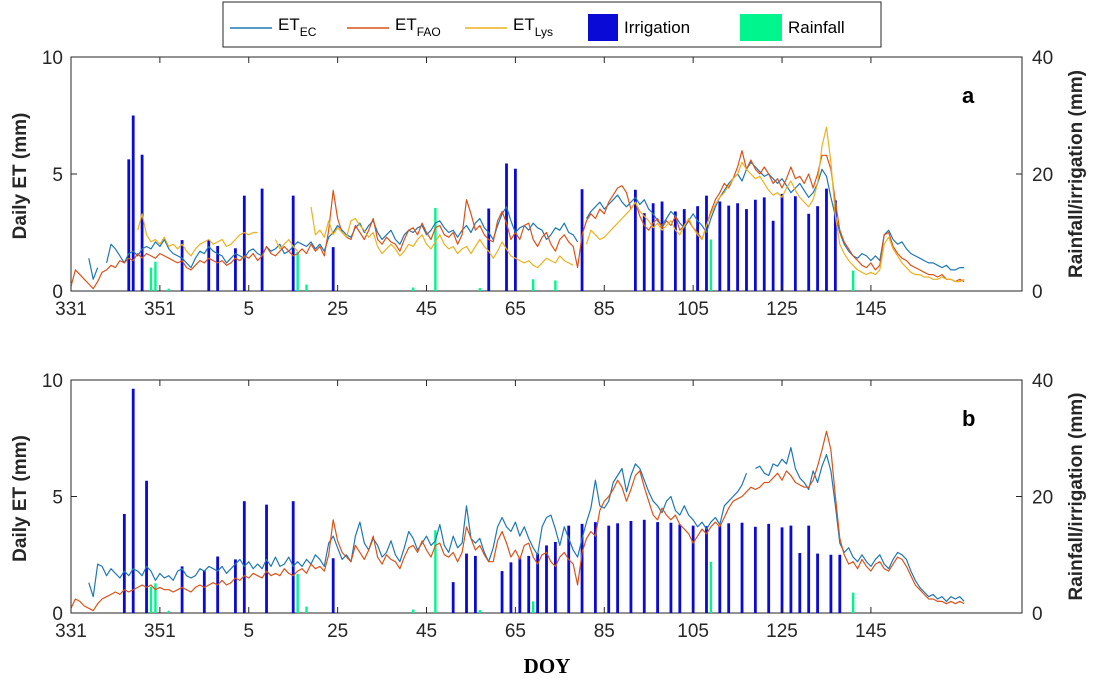  What do you see at coordinates (693, 631) in the screenshot?
I see `panel-b-xtick-label-7: 105` at bounding box center [693, 631].